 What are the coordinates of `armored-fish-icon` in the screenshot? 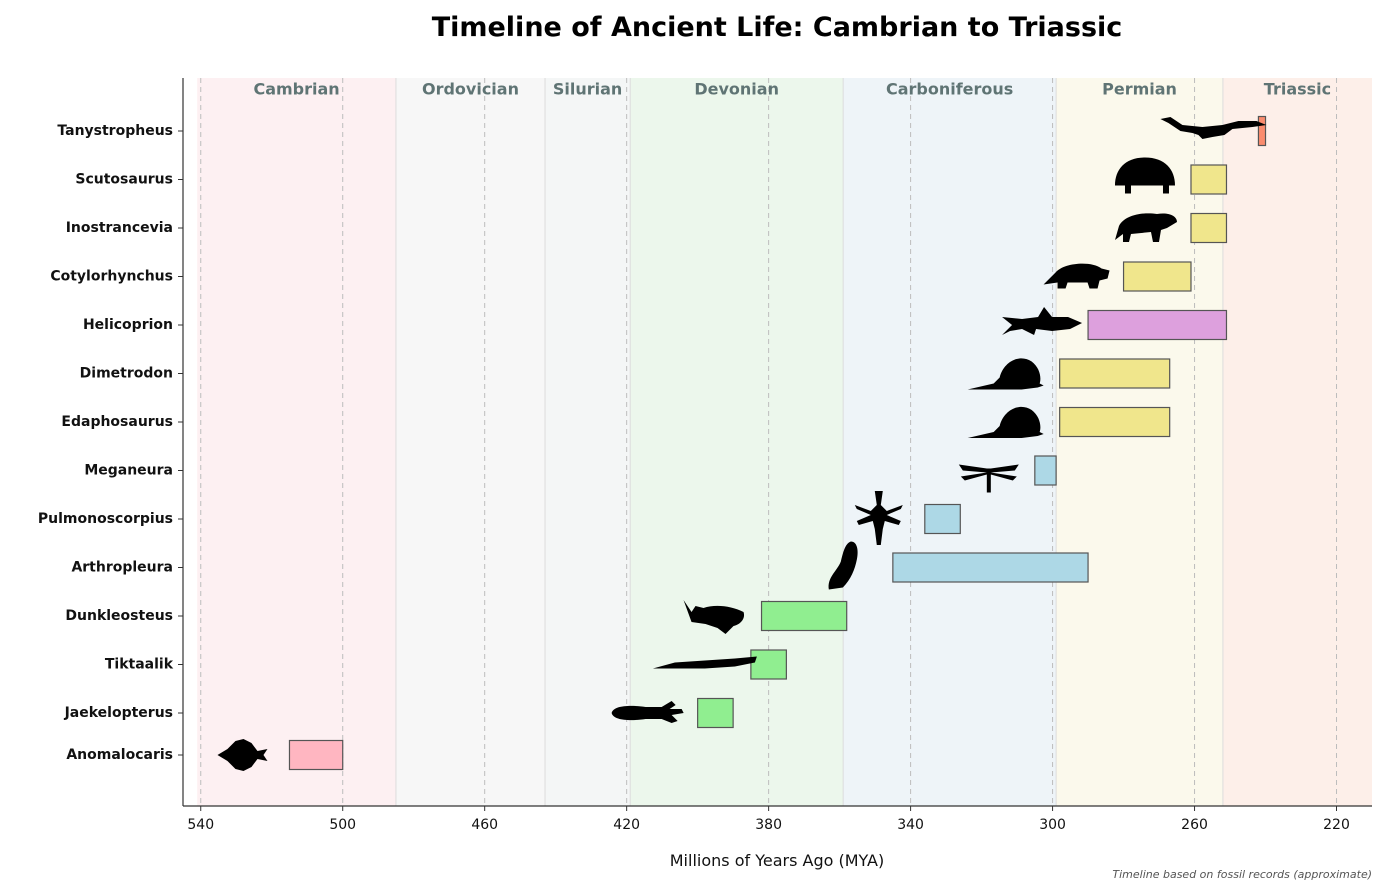 It's located at (714, 617).